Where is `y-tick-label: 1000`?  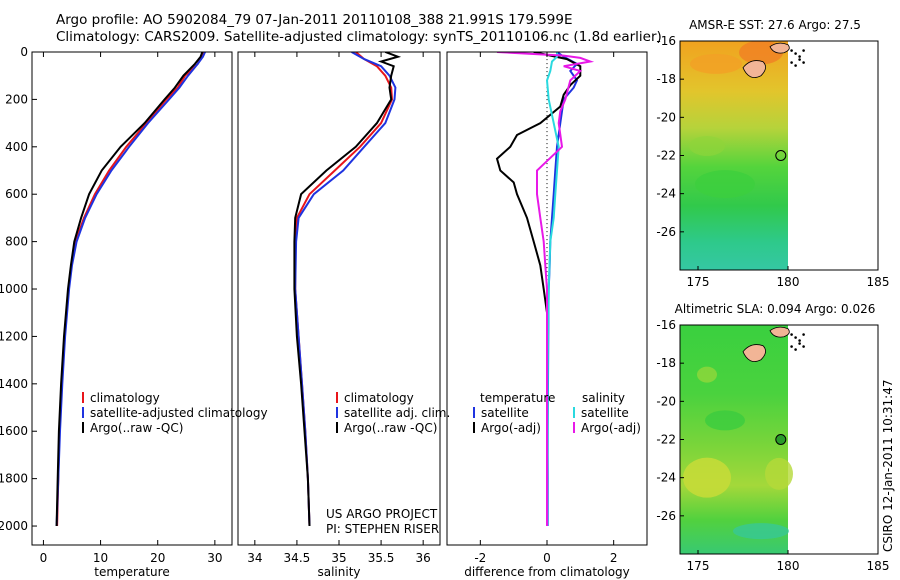 y-tick-label: 1000 is located at coordinates (14, 289).